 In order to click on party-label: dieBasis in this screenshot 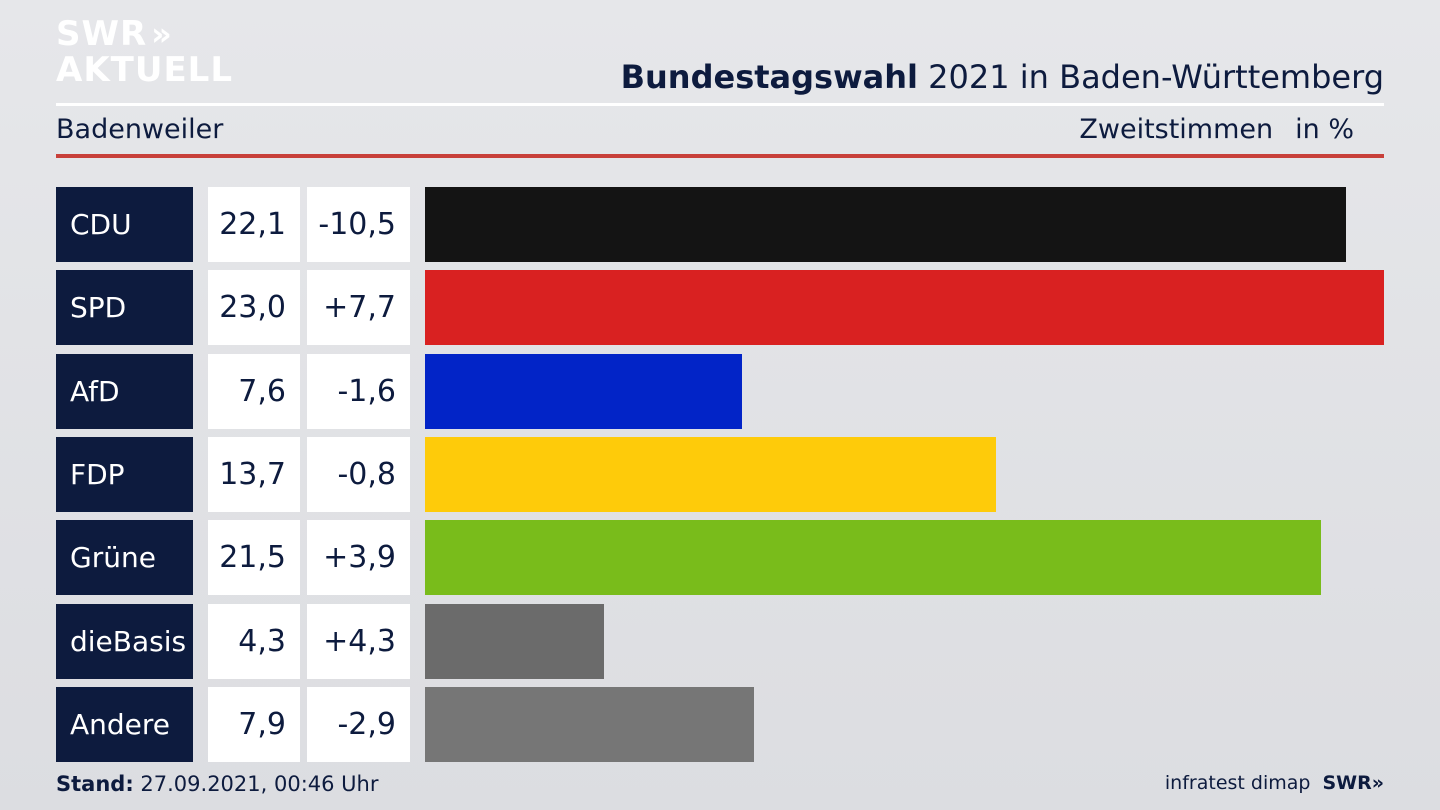, I will do `click(124, 641)`.